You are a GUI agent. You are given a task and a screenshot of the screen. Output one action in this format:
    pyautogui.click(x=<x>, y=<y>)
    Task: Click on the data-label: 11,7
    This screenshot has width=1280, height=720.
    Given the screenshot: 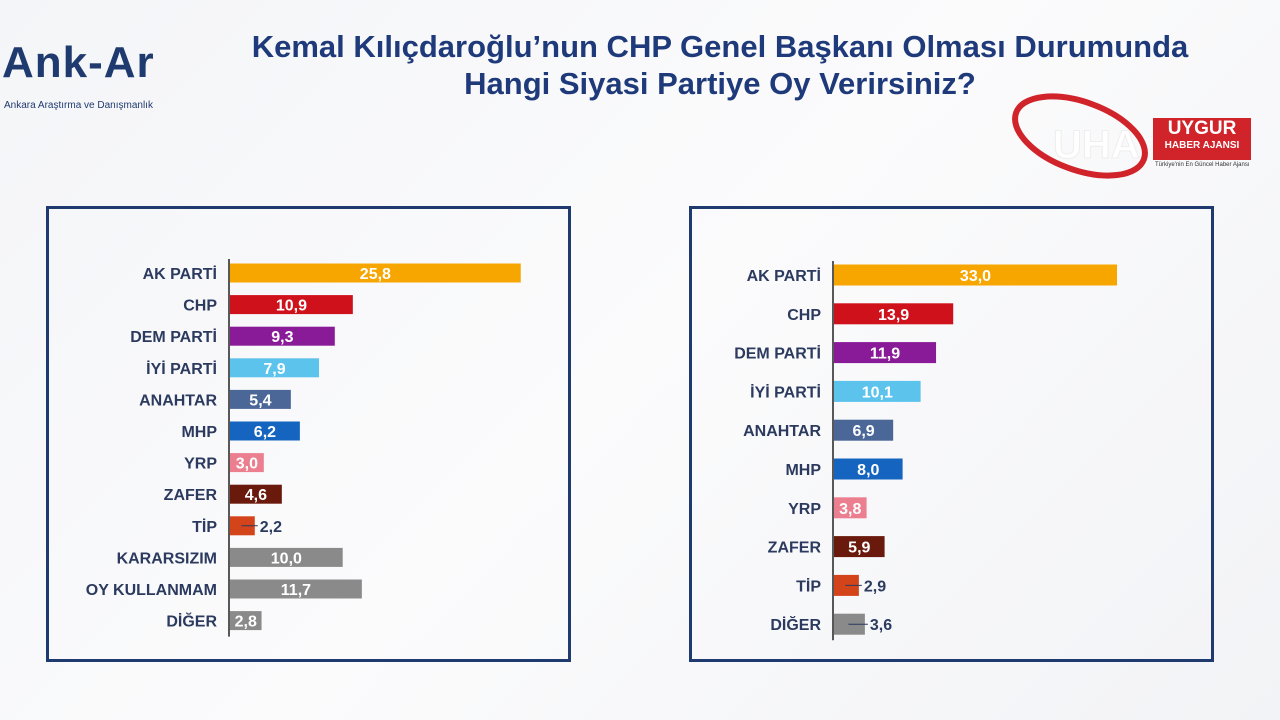 What is the action you would take?
    pyautogui.click(x=296, y=590)
    